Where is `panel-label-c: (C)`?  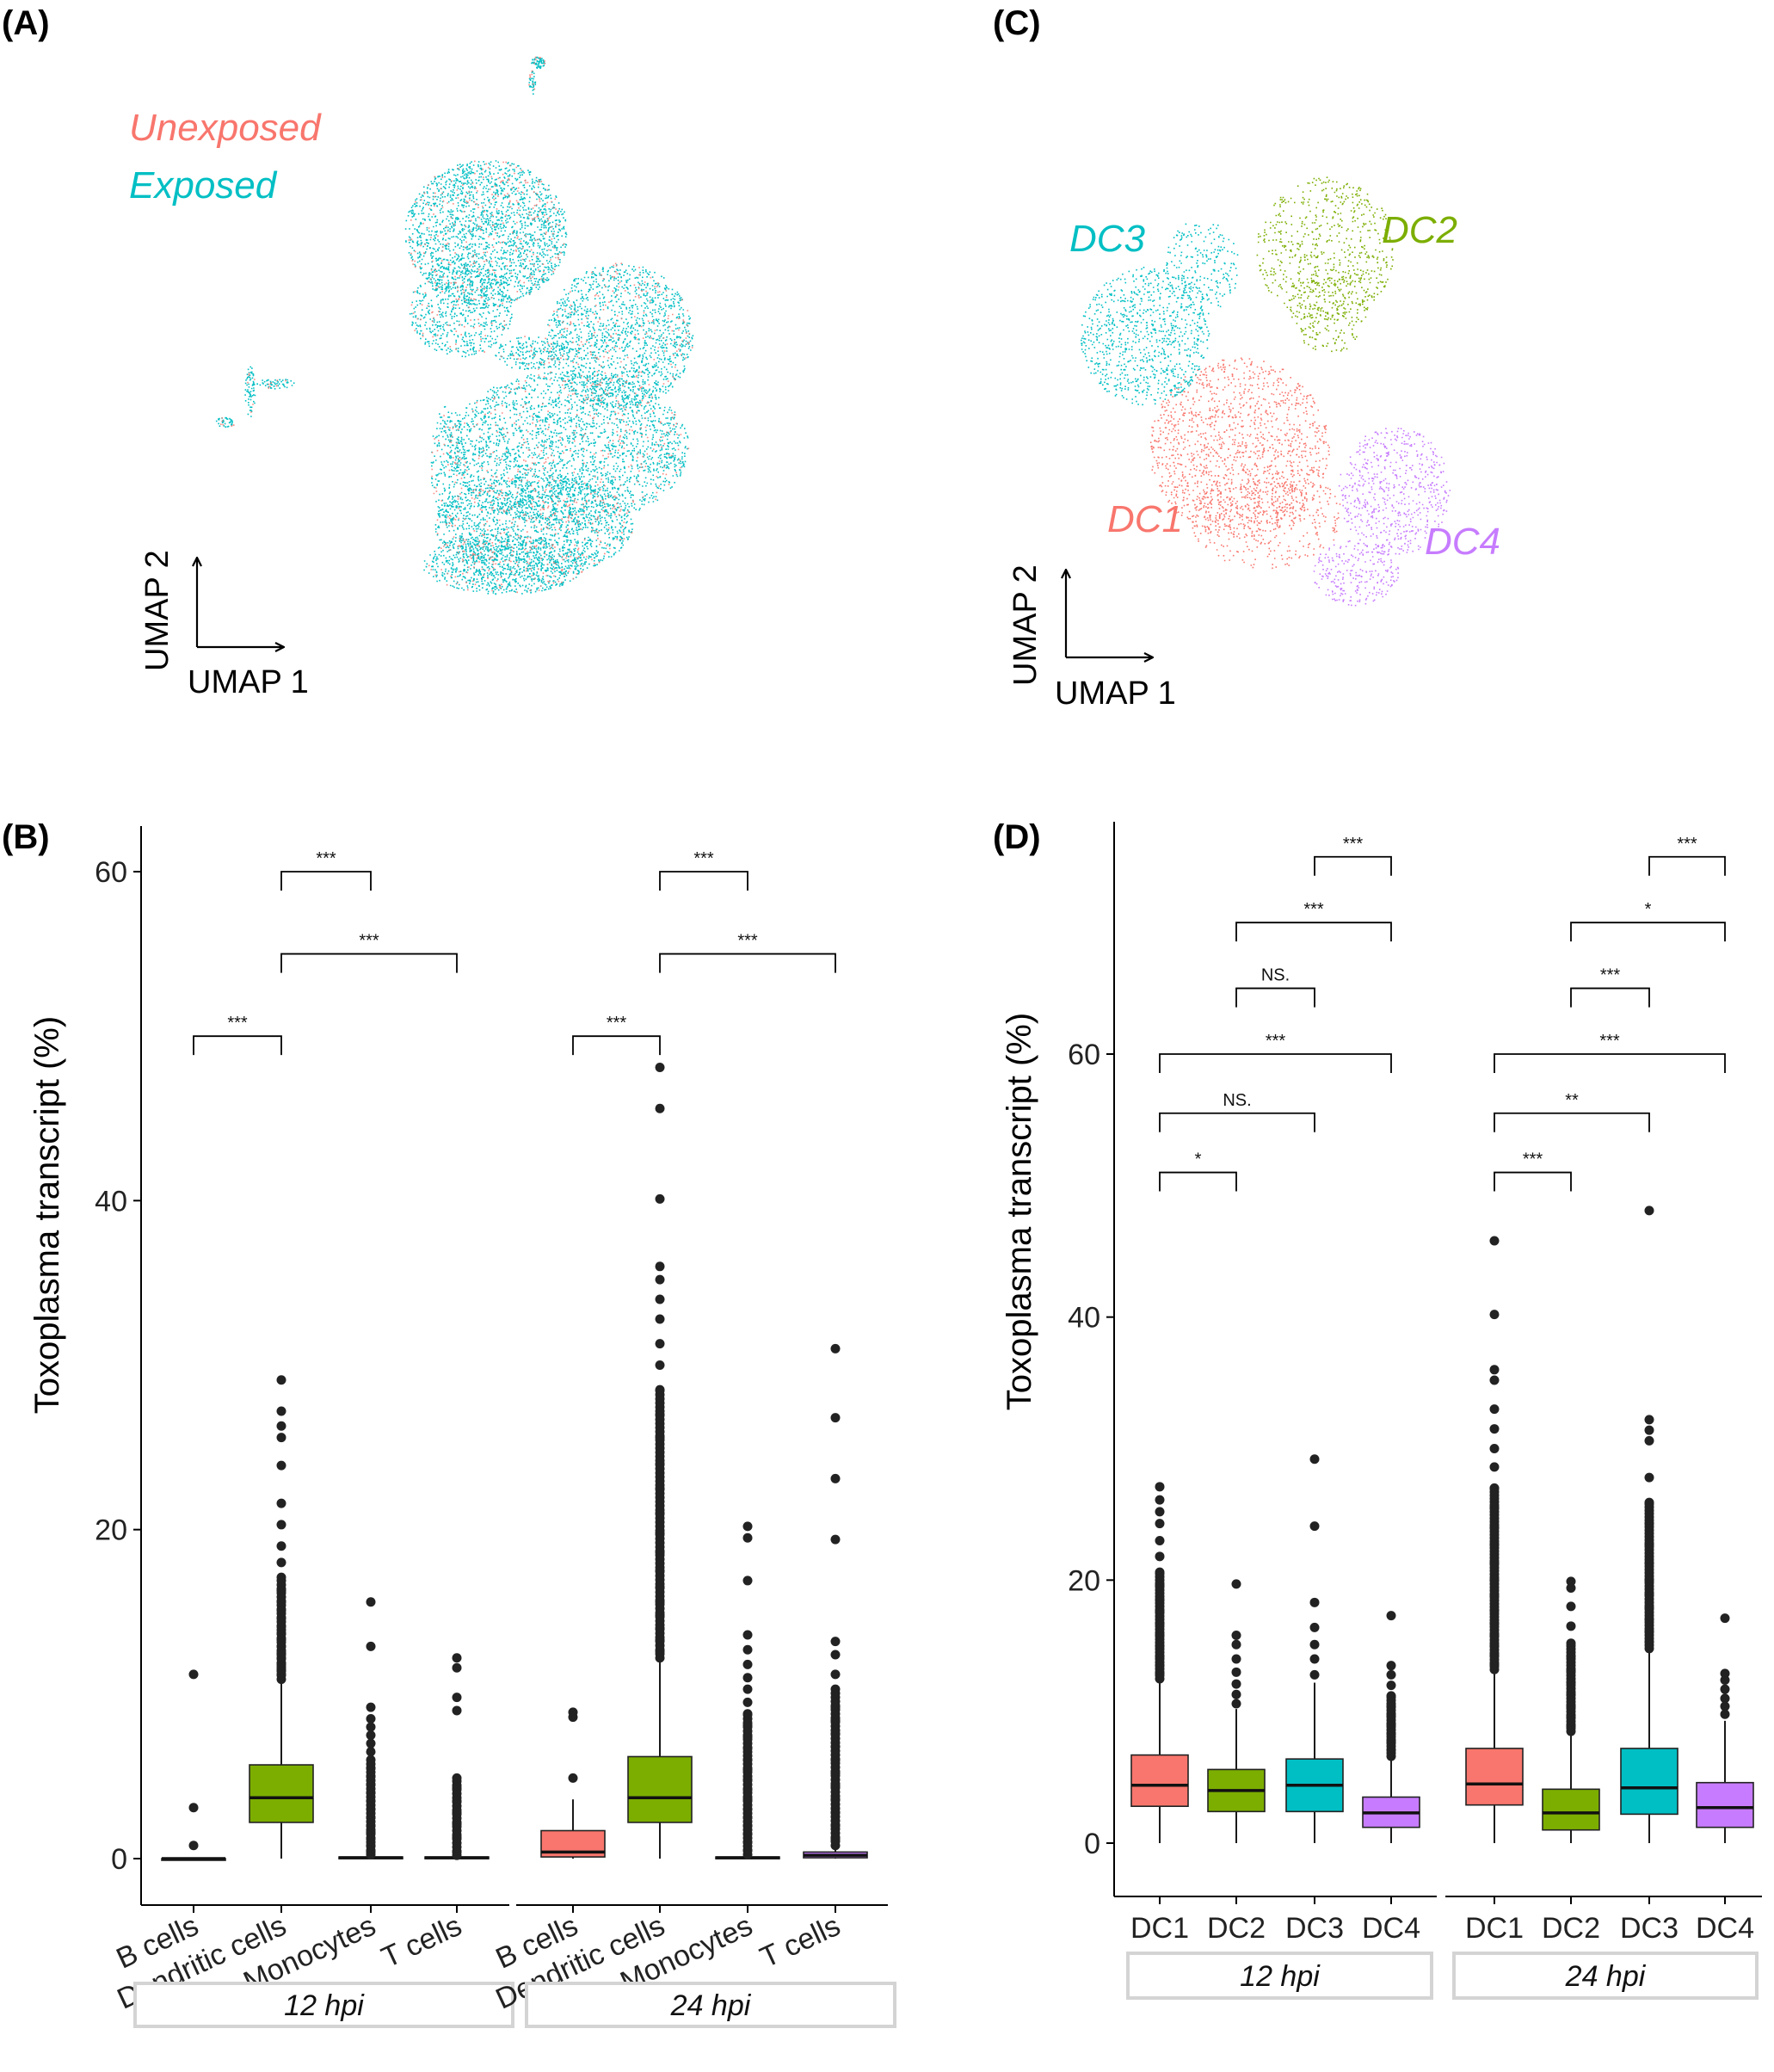
panel-label-c: (C) is located at coordinates (1017, 23).